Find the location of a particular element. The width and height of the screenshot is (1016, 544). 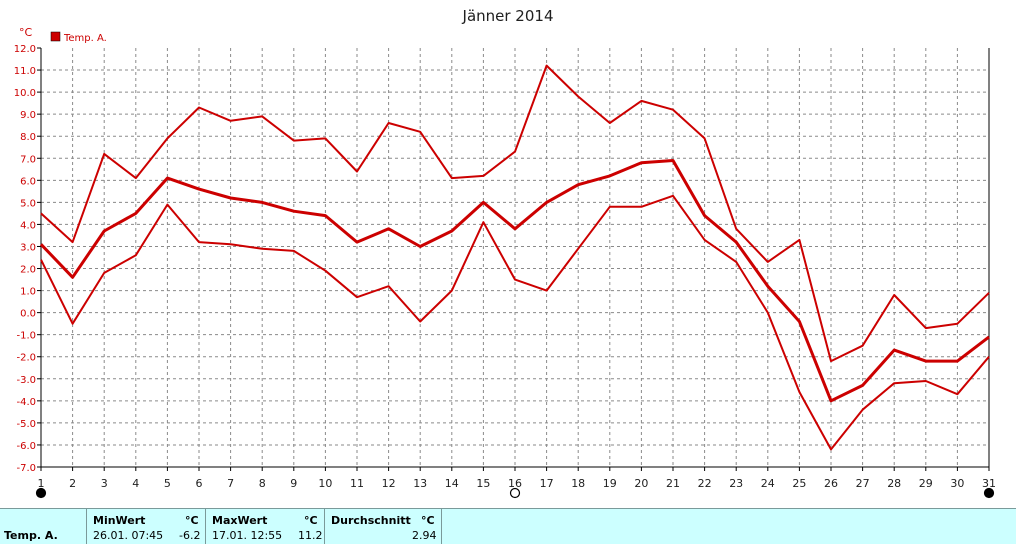

x-tick-label: 27 is located at coordinates (863, 483).